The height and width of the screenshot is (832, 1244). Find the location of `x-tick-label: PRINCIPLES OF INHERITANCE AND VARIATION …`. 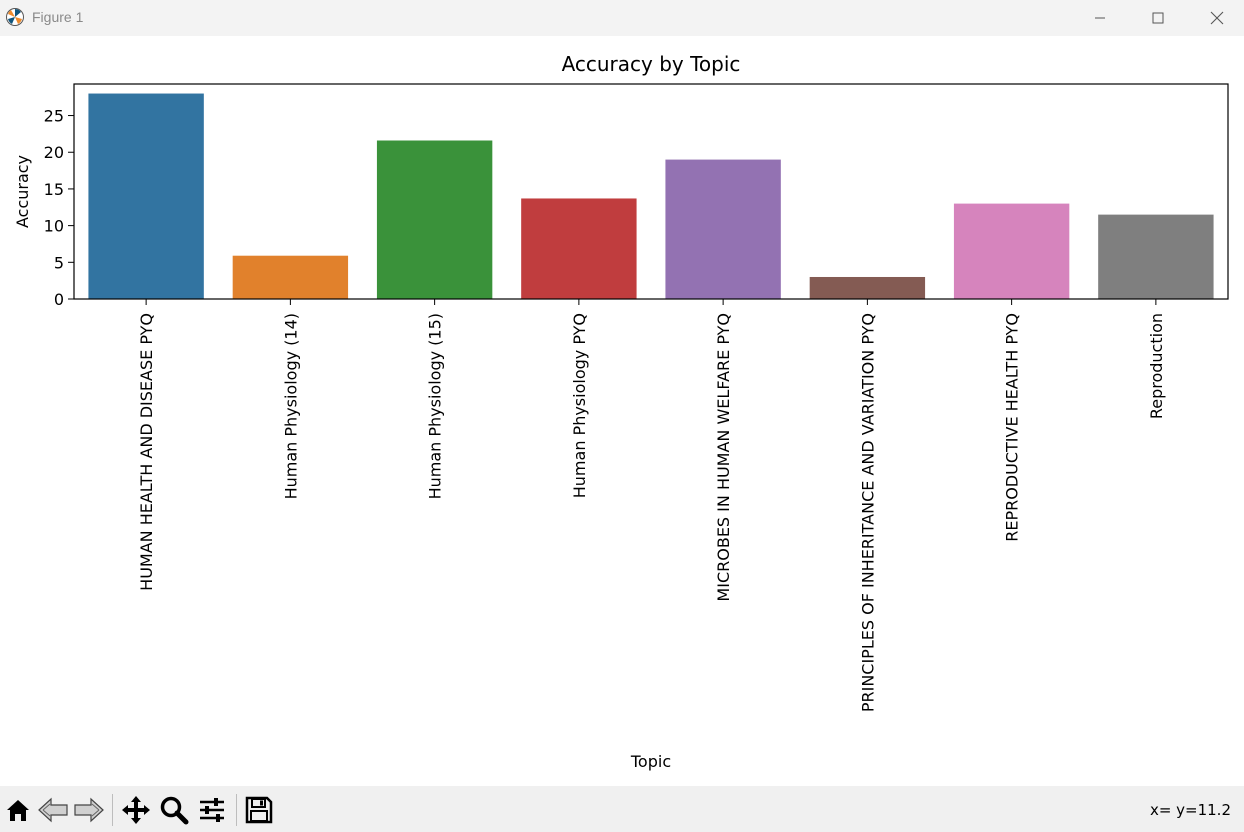

x-tick-label: PRINCIPLES OF INHERITANCE AND VARIATION … is located at coordinates (867, 512).